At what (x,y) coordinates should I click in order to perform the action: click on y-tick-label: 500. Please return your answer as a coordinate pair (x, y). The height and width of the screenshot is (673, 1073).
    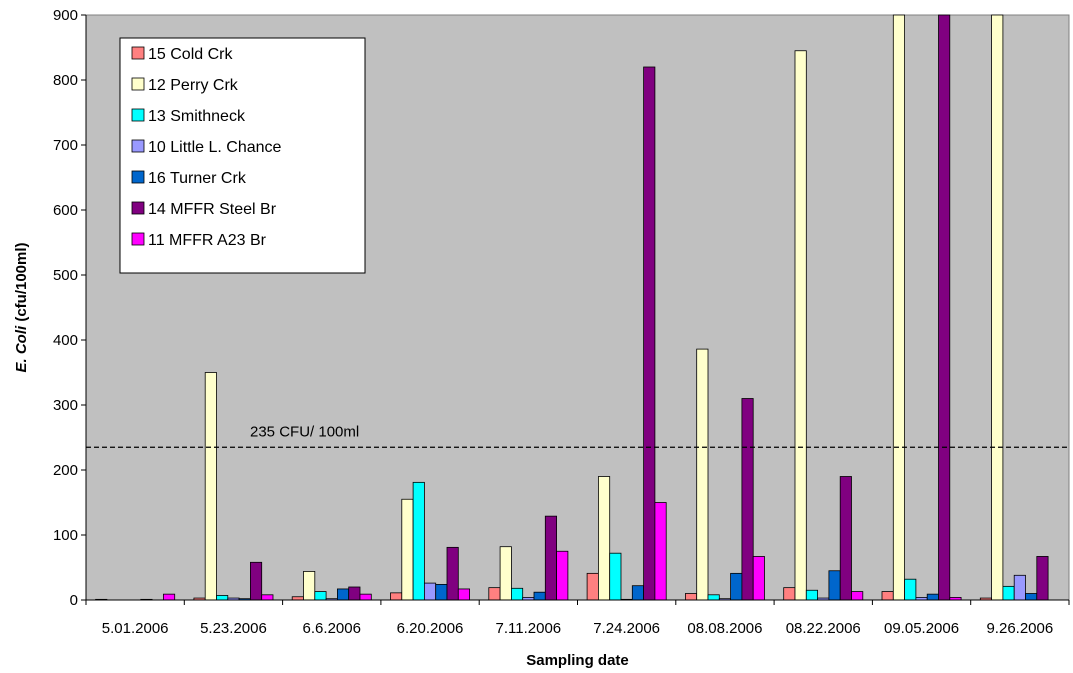
    Looking at the image, I should click on (65, 275).